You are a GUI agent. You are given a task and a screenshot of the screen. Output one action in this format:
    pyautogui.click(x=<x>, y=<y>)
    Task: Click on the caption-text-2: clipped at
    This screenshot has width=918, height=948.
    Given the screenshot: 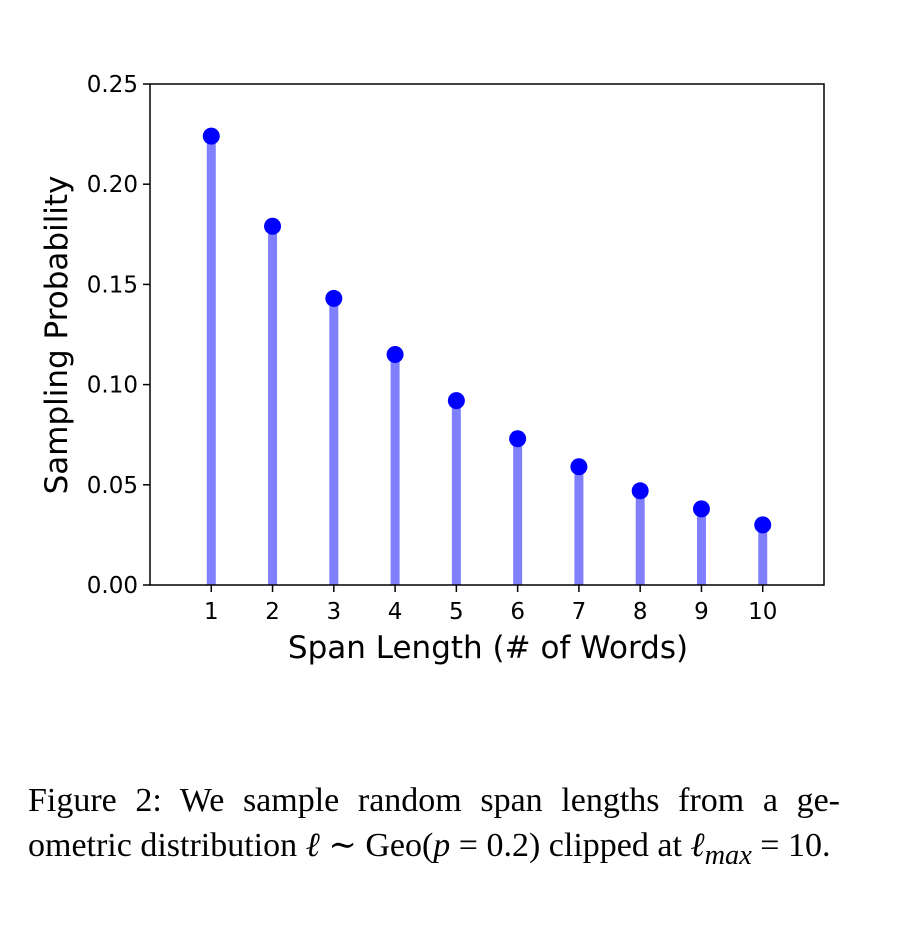 What is the action you would take?
    pyautogui.click(x=615, y=845)
    